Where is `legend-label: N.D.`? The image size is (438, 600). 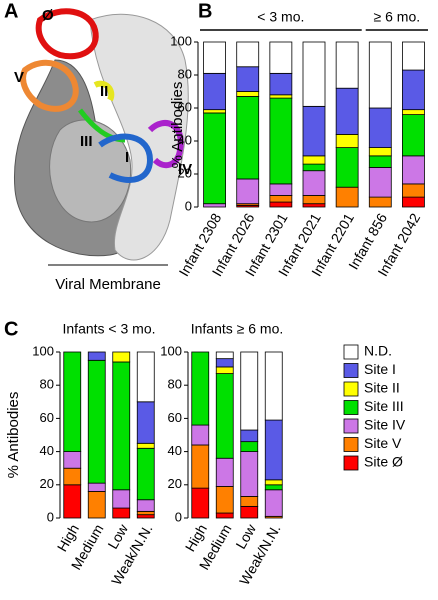
legend-label: N.D. is located at coordinates (378, 351).